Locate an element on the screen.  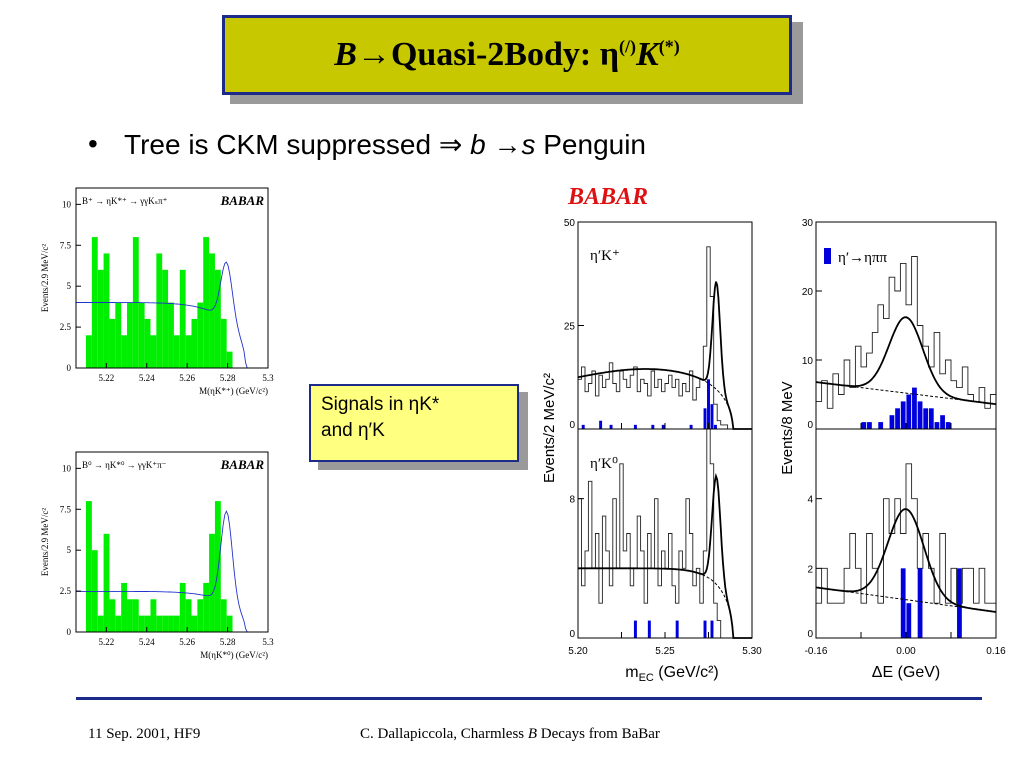
legend-swatch is located at coordinates (827, 256).